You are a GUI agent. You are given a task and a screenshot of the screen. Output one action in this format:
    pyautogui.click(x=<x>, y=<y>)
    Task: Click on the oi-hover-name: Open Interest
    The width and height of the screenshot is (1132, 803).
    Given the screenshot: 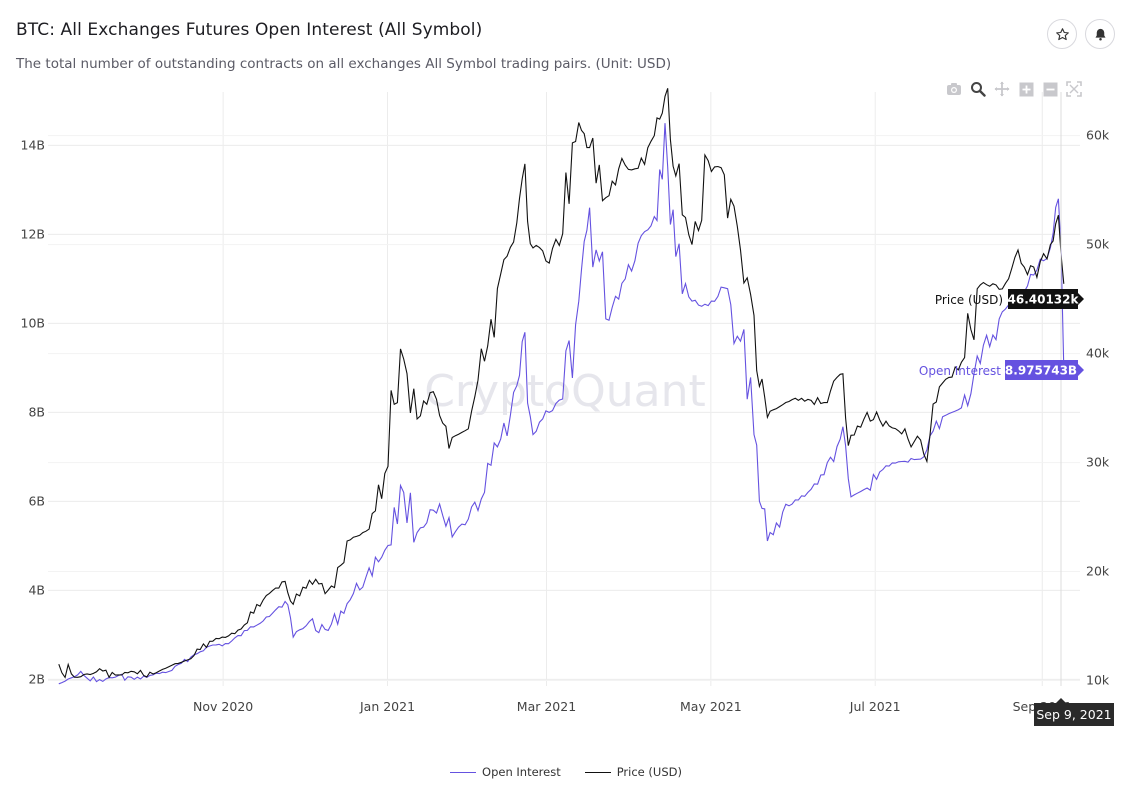 What is the action you would take?
    pyautogui.click(x=960, y=371)
    